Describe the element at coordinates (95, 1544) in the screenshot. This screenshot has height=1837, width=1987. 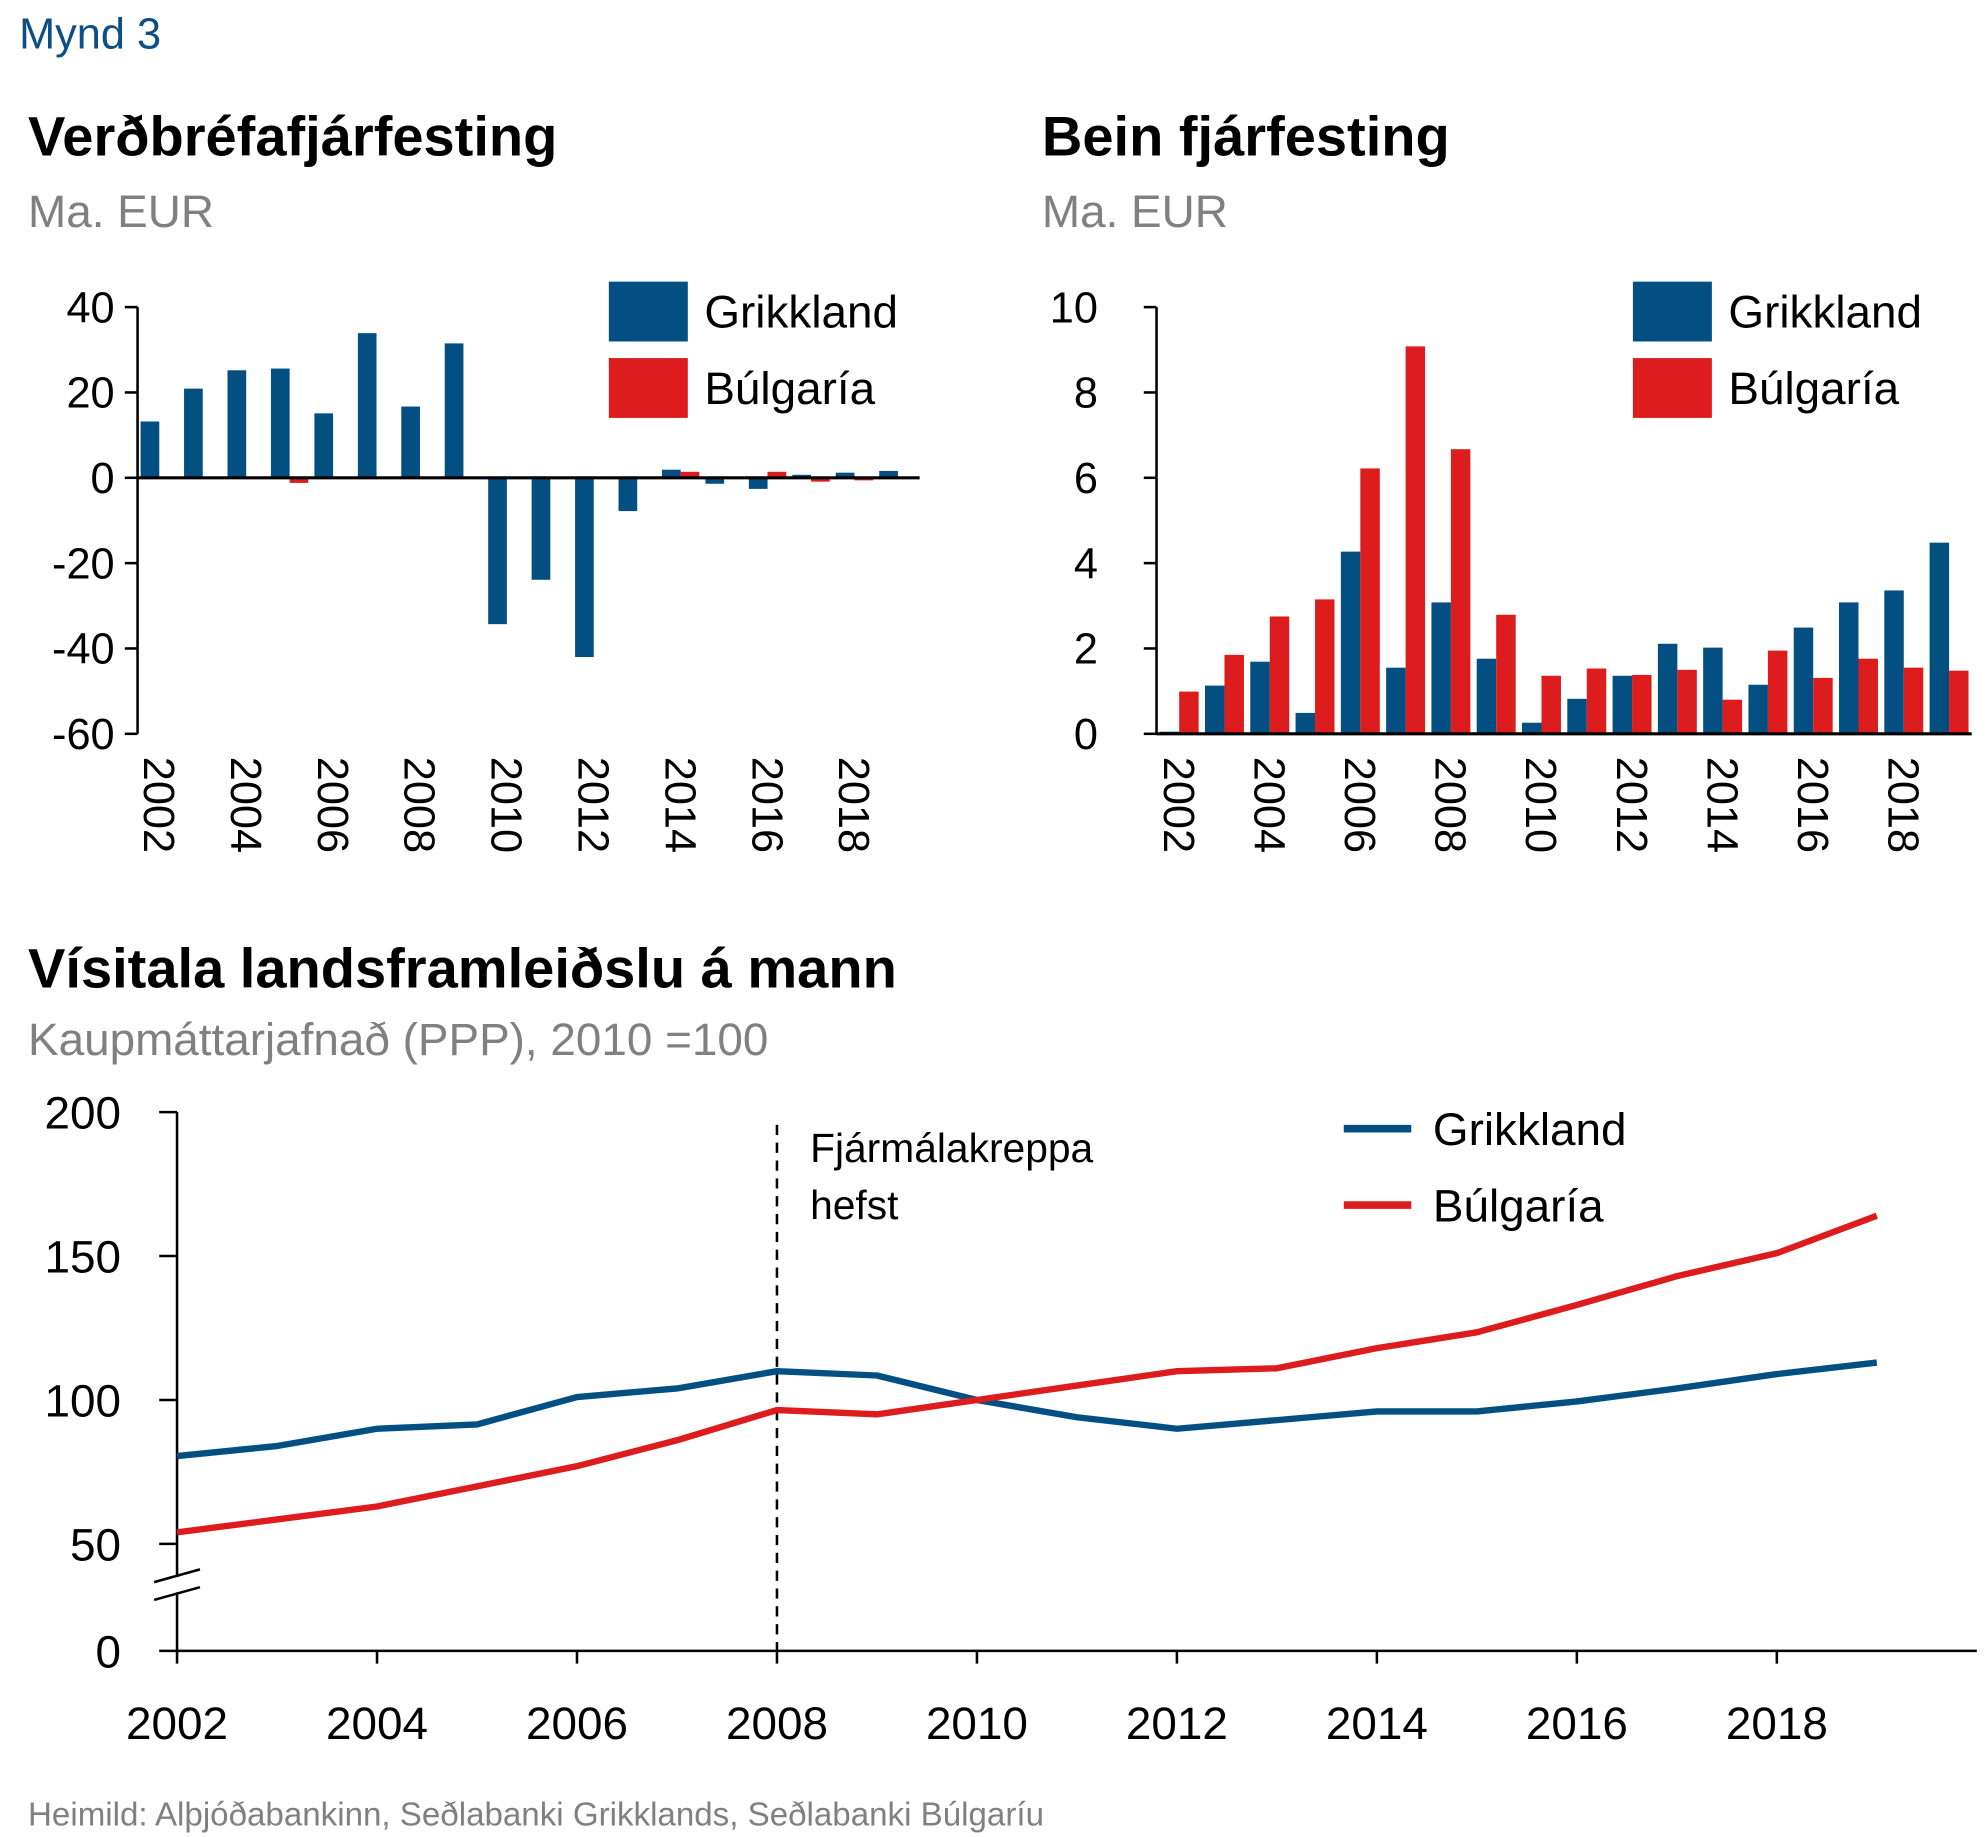
I see `y-tick-label: 50` at that location.